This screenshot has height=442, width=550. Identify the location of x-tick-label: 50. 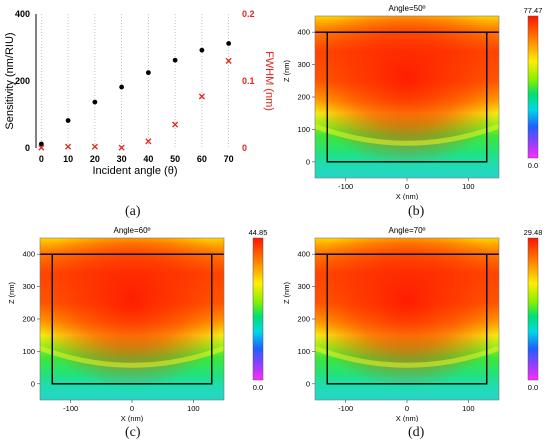
(175, 159).